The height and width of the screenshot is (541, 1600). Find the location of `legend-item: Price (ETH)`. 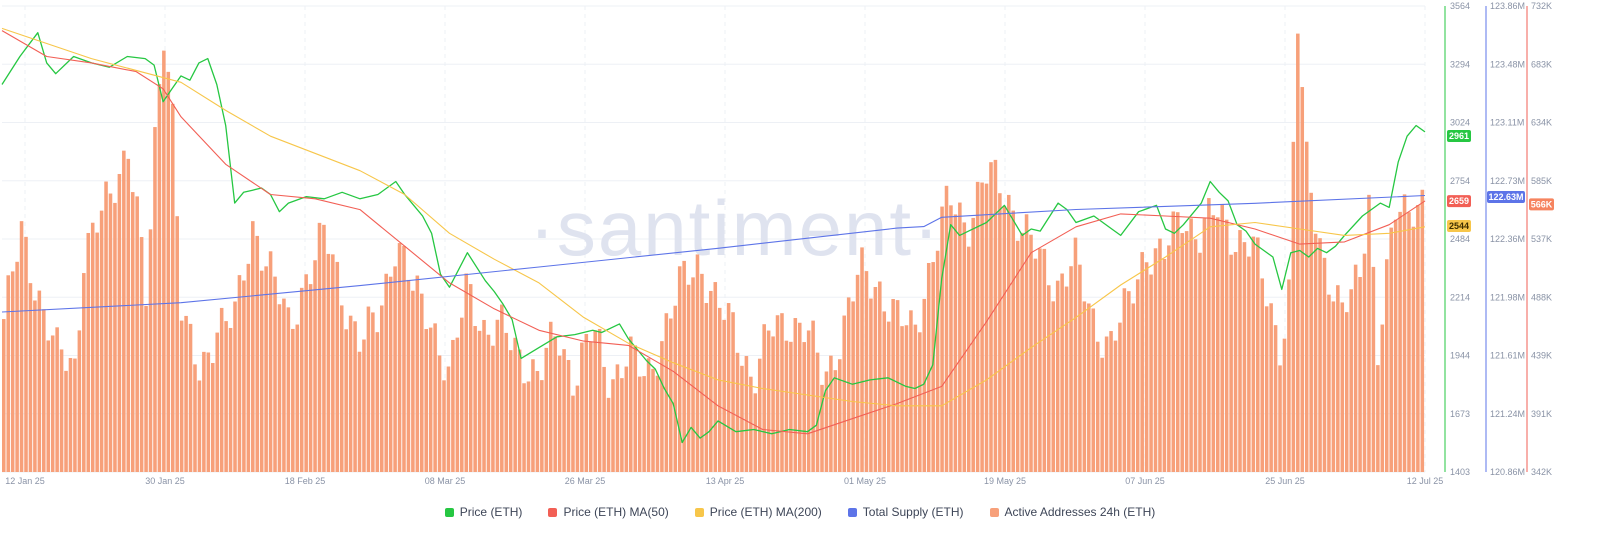

legend-item: Price (ETH) is located at coordinates (483, 512).